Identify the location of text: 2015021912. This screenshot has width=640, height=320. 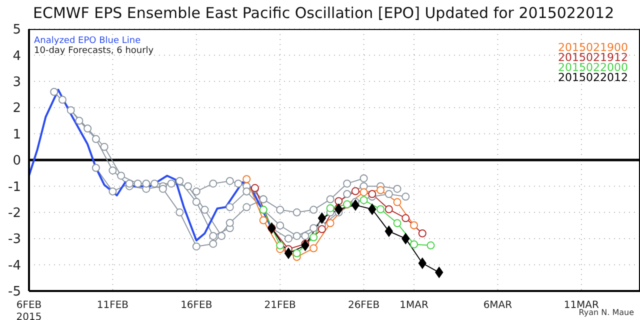
(593, 57).